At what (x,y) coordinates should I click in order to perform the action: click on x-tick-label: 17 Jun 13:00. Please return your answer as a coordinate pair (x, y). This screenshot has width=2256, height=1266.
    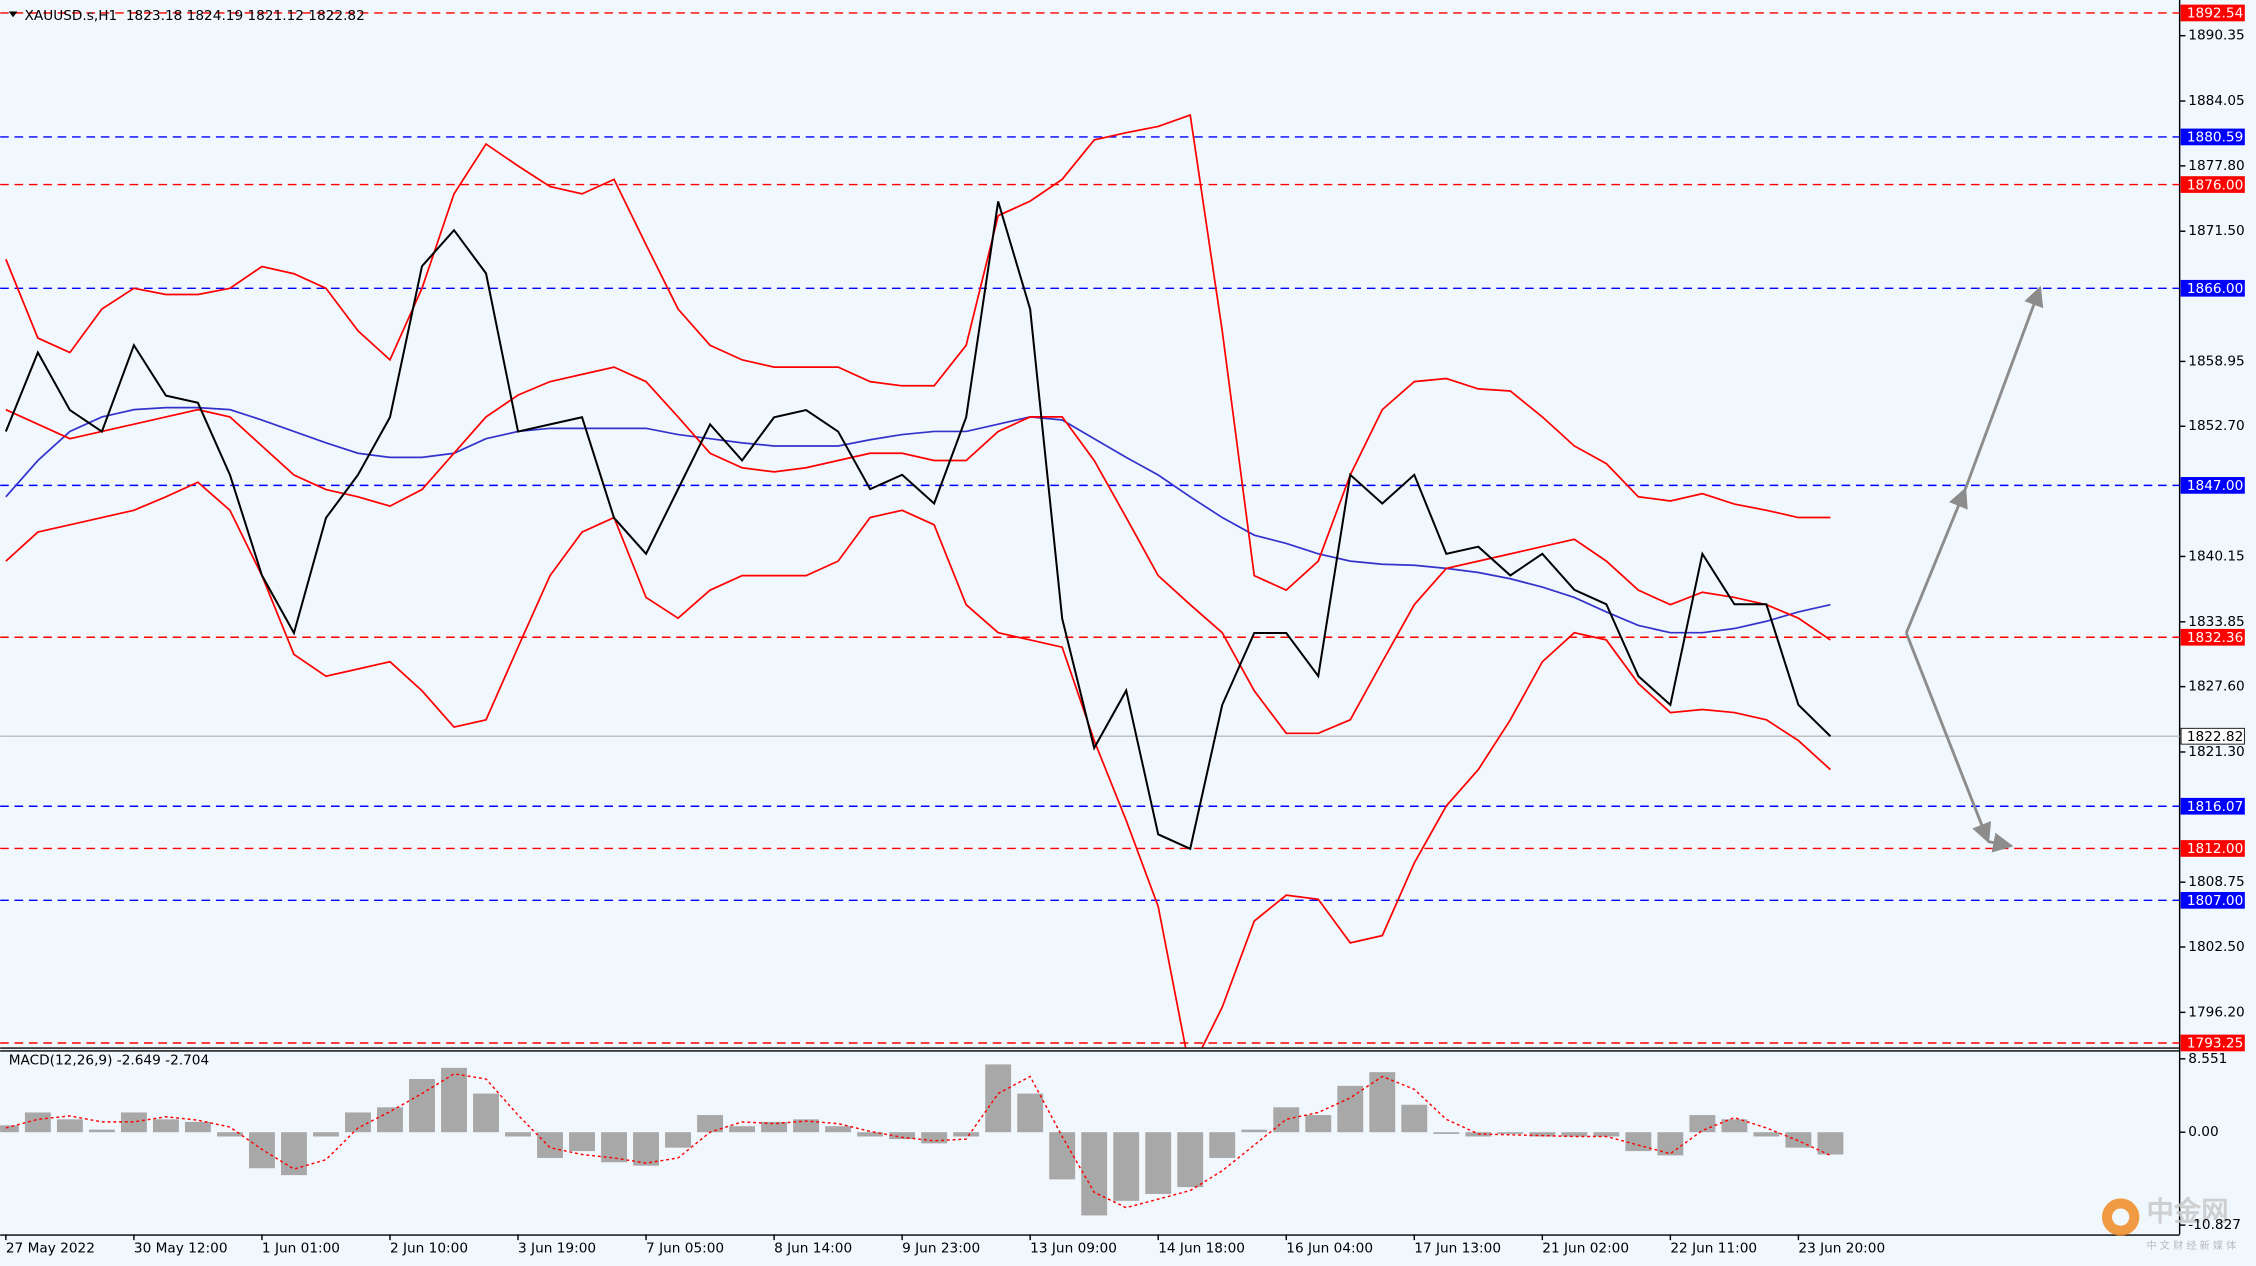
    Looking at the image, I should click on (1457, 1249).